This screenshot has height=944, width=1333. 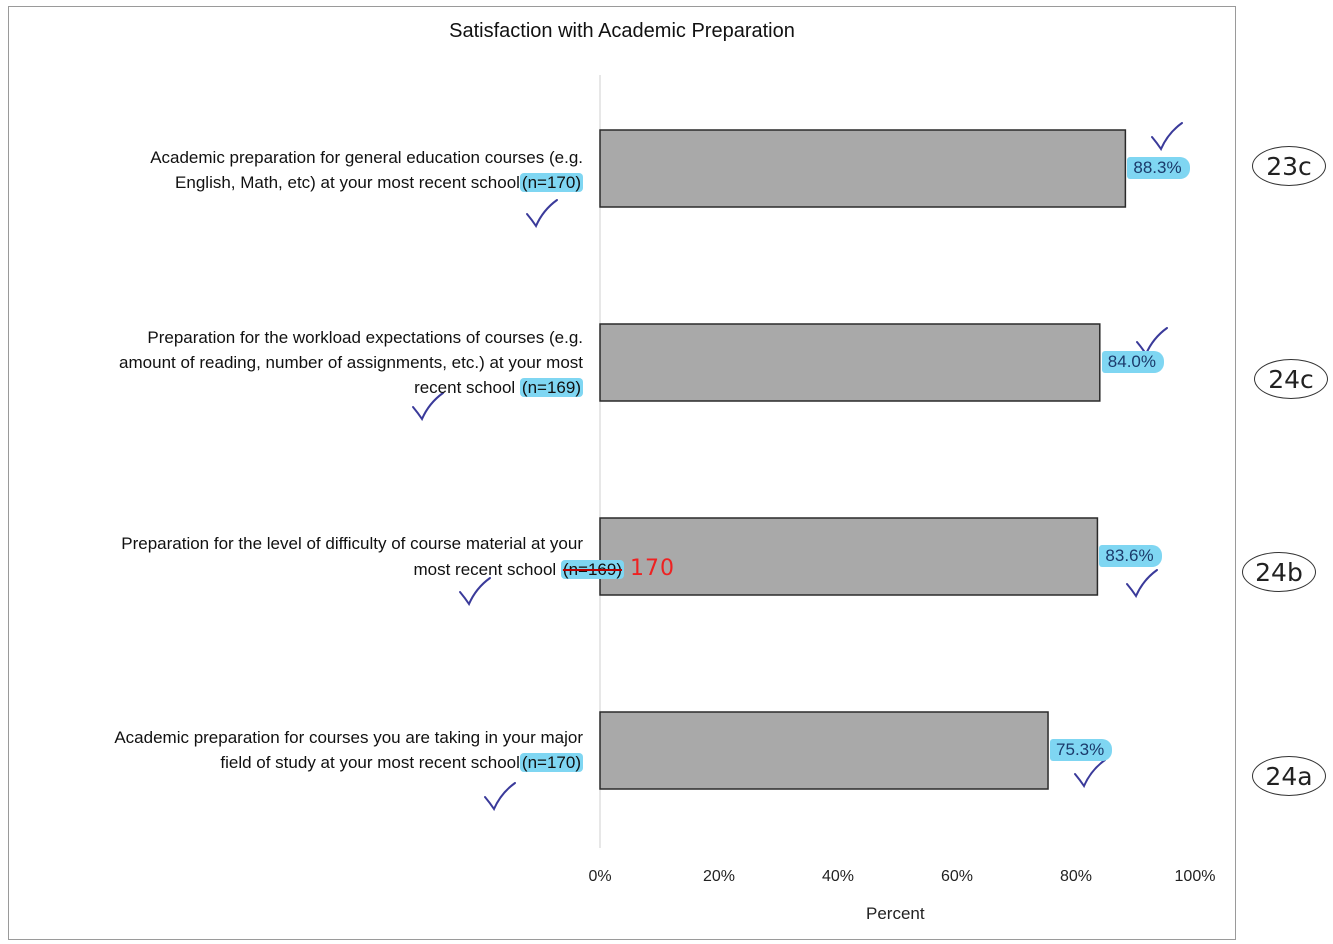 I want to click on category-label-line2: most recent school (n=169) 170, so click(x=544, y=568).